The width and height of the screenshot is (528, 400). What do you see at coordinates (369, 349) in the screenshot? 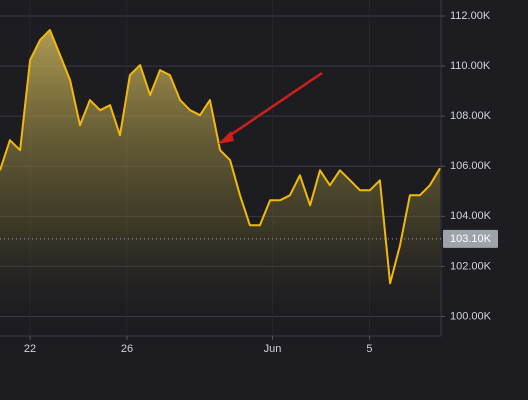
I see `x-tick-label: 5` at bounding box center [369, 349].